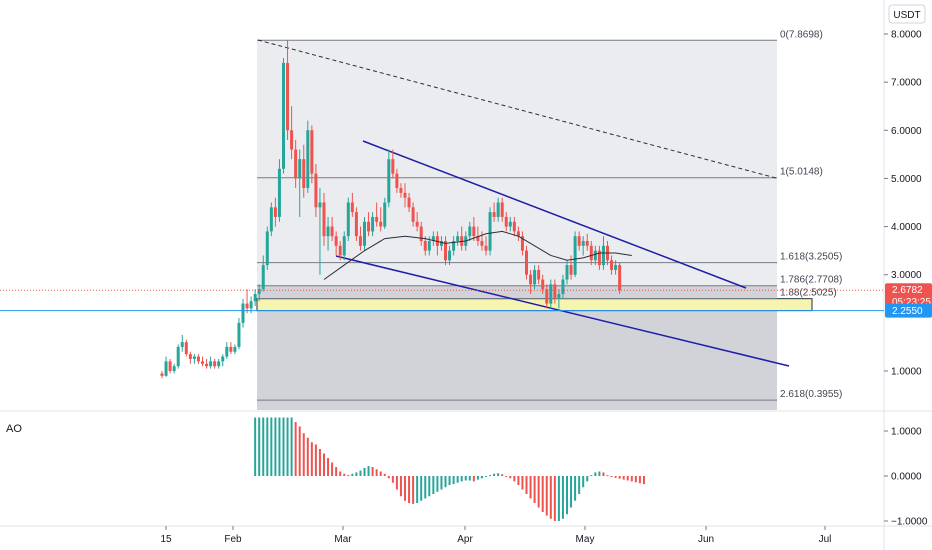  What do you see at coordinates (906, 83) in the screenshot?
I see `price-tick-label: 7.0000` at bounding box center [906, 83].